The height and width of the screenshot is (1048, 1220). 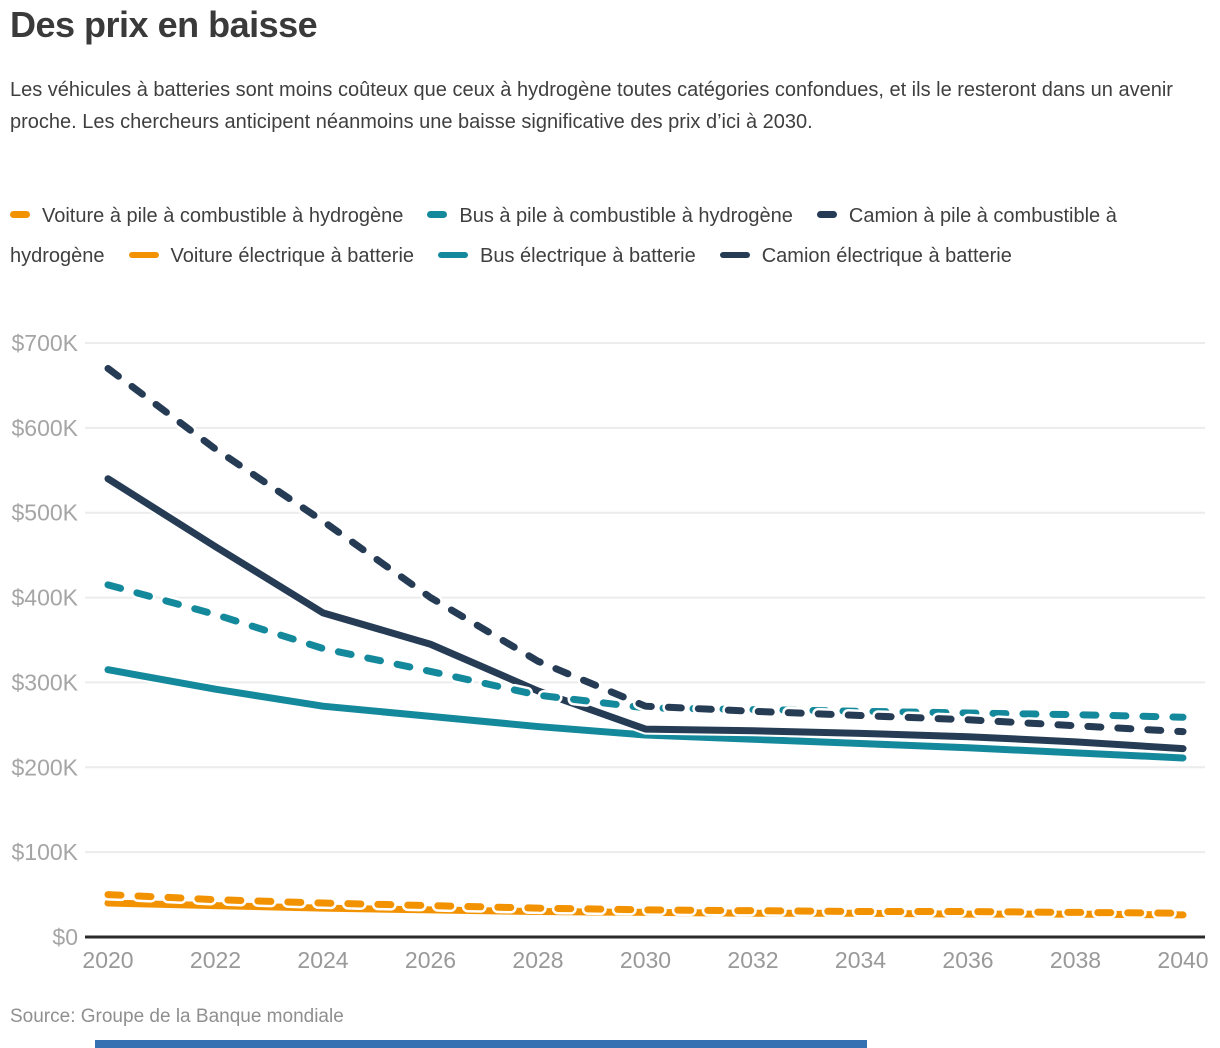 What do you see at coordinates (481, 1044) in the screenshot?
I see `accent-bar` at bounding box center [481, 1044].